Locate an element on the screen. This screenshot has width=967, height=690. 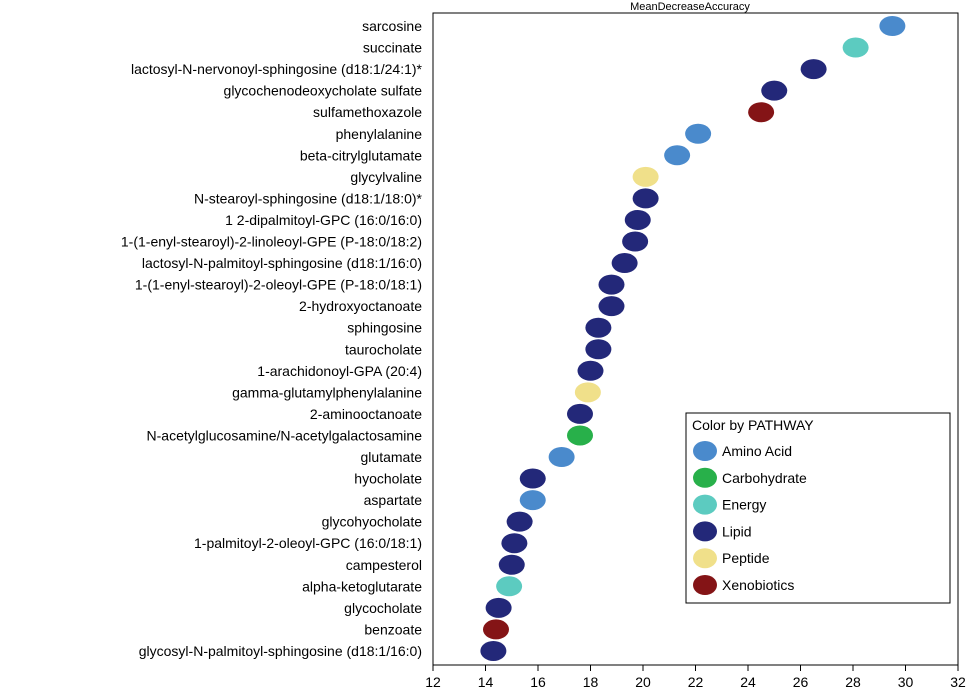
category-label: 1-palmitoyl-2-oleoyl-GPC (16:0/18:1) is located at coordinates (308, 543).